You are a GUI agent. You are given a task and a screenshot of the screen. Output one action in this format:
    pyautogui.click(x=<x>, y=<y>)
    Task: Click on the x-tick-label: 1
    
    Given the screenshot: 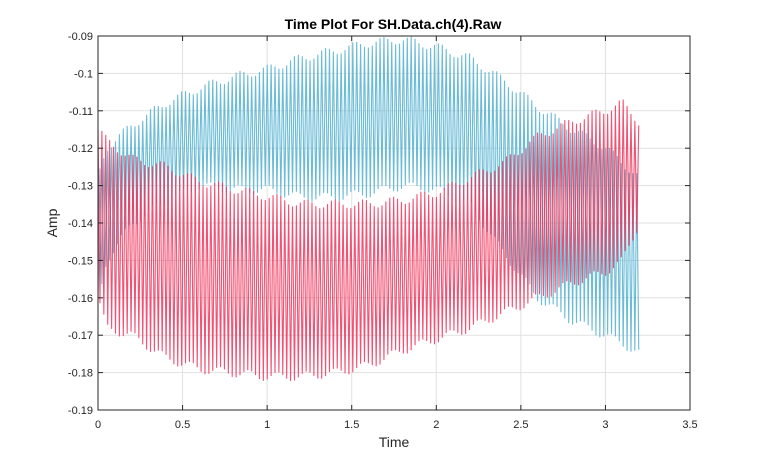 What is the action you would take?
    pyautogui.click(x=267, y=425)
    